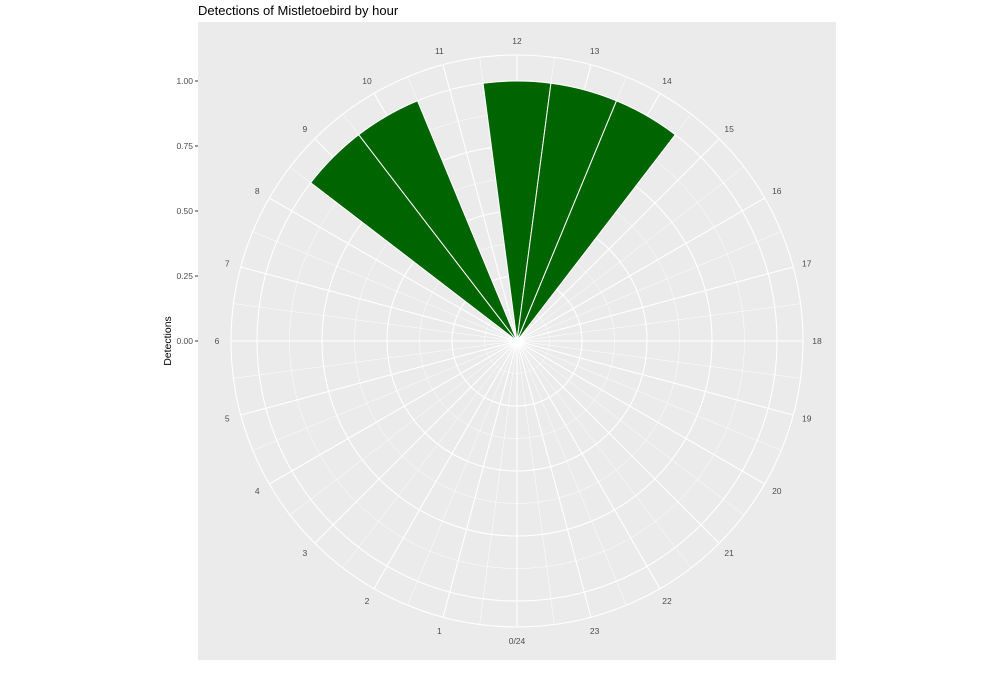  What do you see at coordinates (595, 51) in the screenshot?
I see `hour-label: 13` at bounding box center [595, 51].